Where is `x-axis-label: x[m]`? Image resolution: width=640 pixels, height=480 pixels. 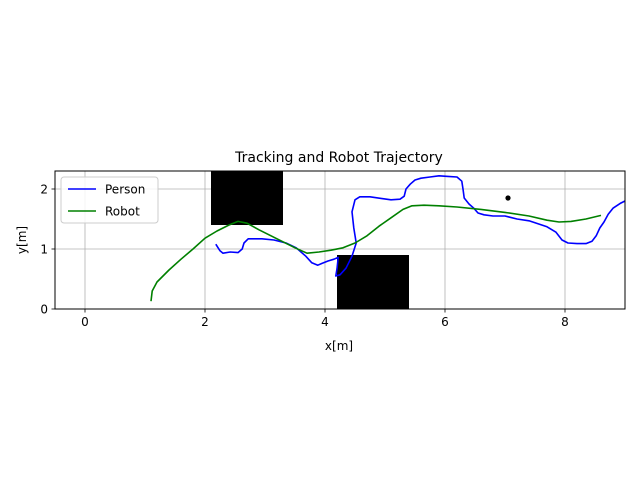 x-axis-label: x[m] is located at coordinates (339, 346).